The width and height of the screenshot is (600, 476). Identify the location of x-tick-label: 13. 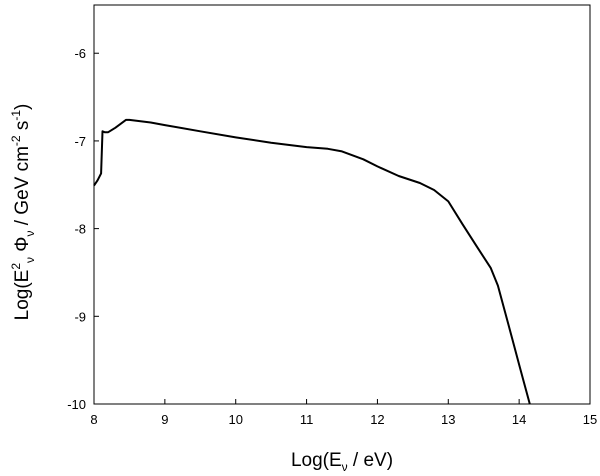
(448, 419).